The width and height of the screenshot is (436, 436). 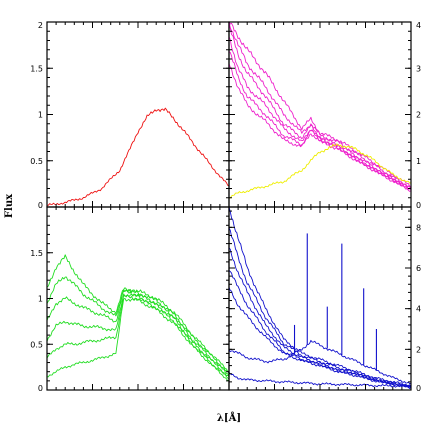 What do you see at coordinates (9, 205) in the screenshot?
I see `y-axis-label: Flux` at bounding box center [9, 205].